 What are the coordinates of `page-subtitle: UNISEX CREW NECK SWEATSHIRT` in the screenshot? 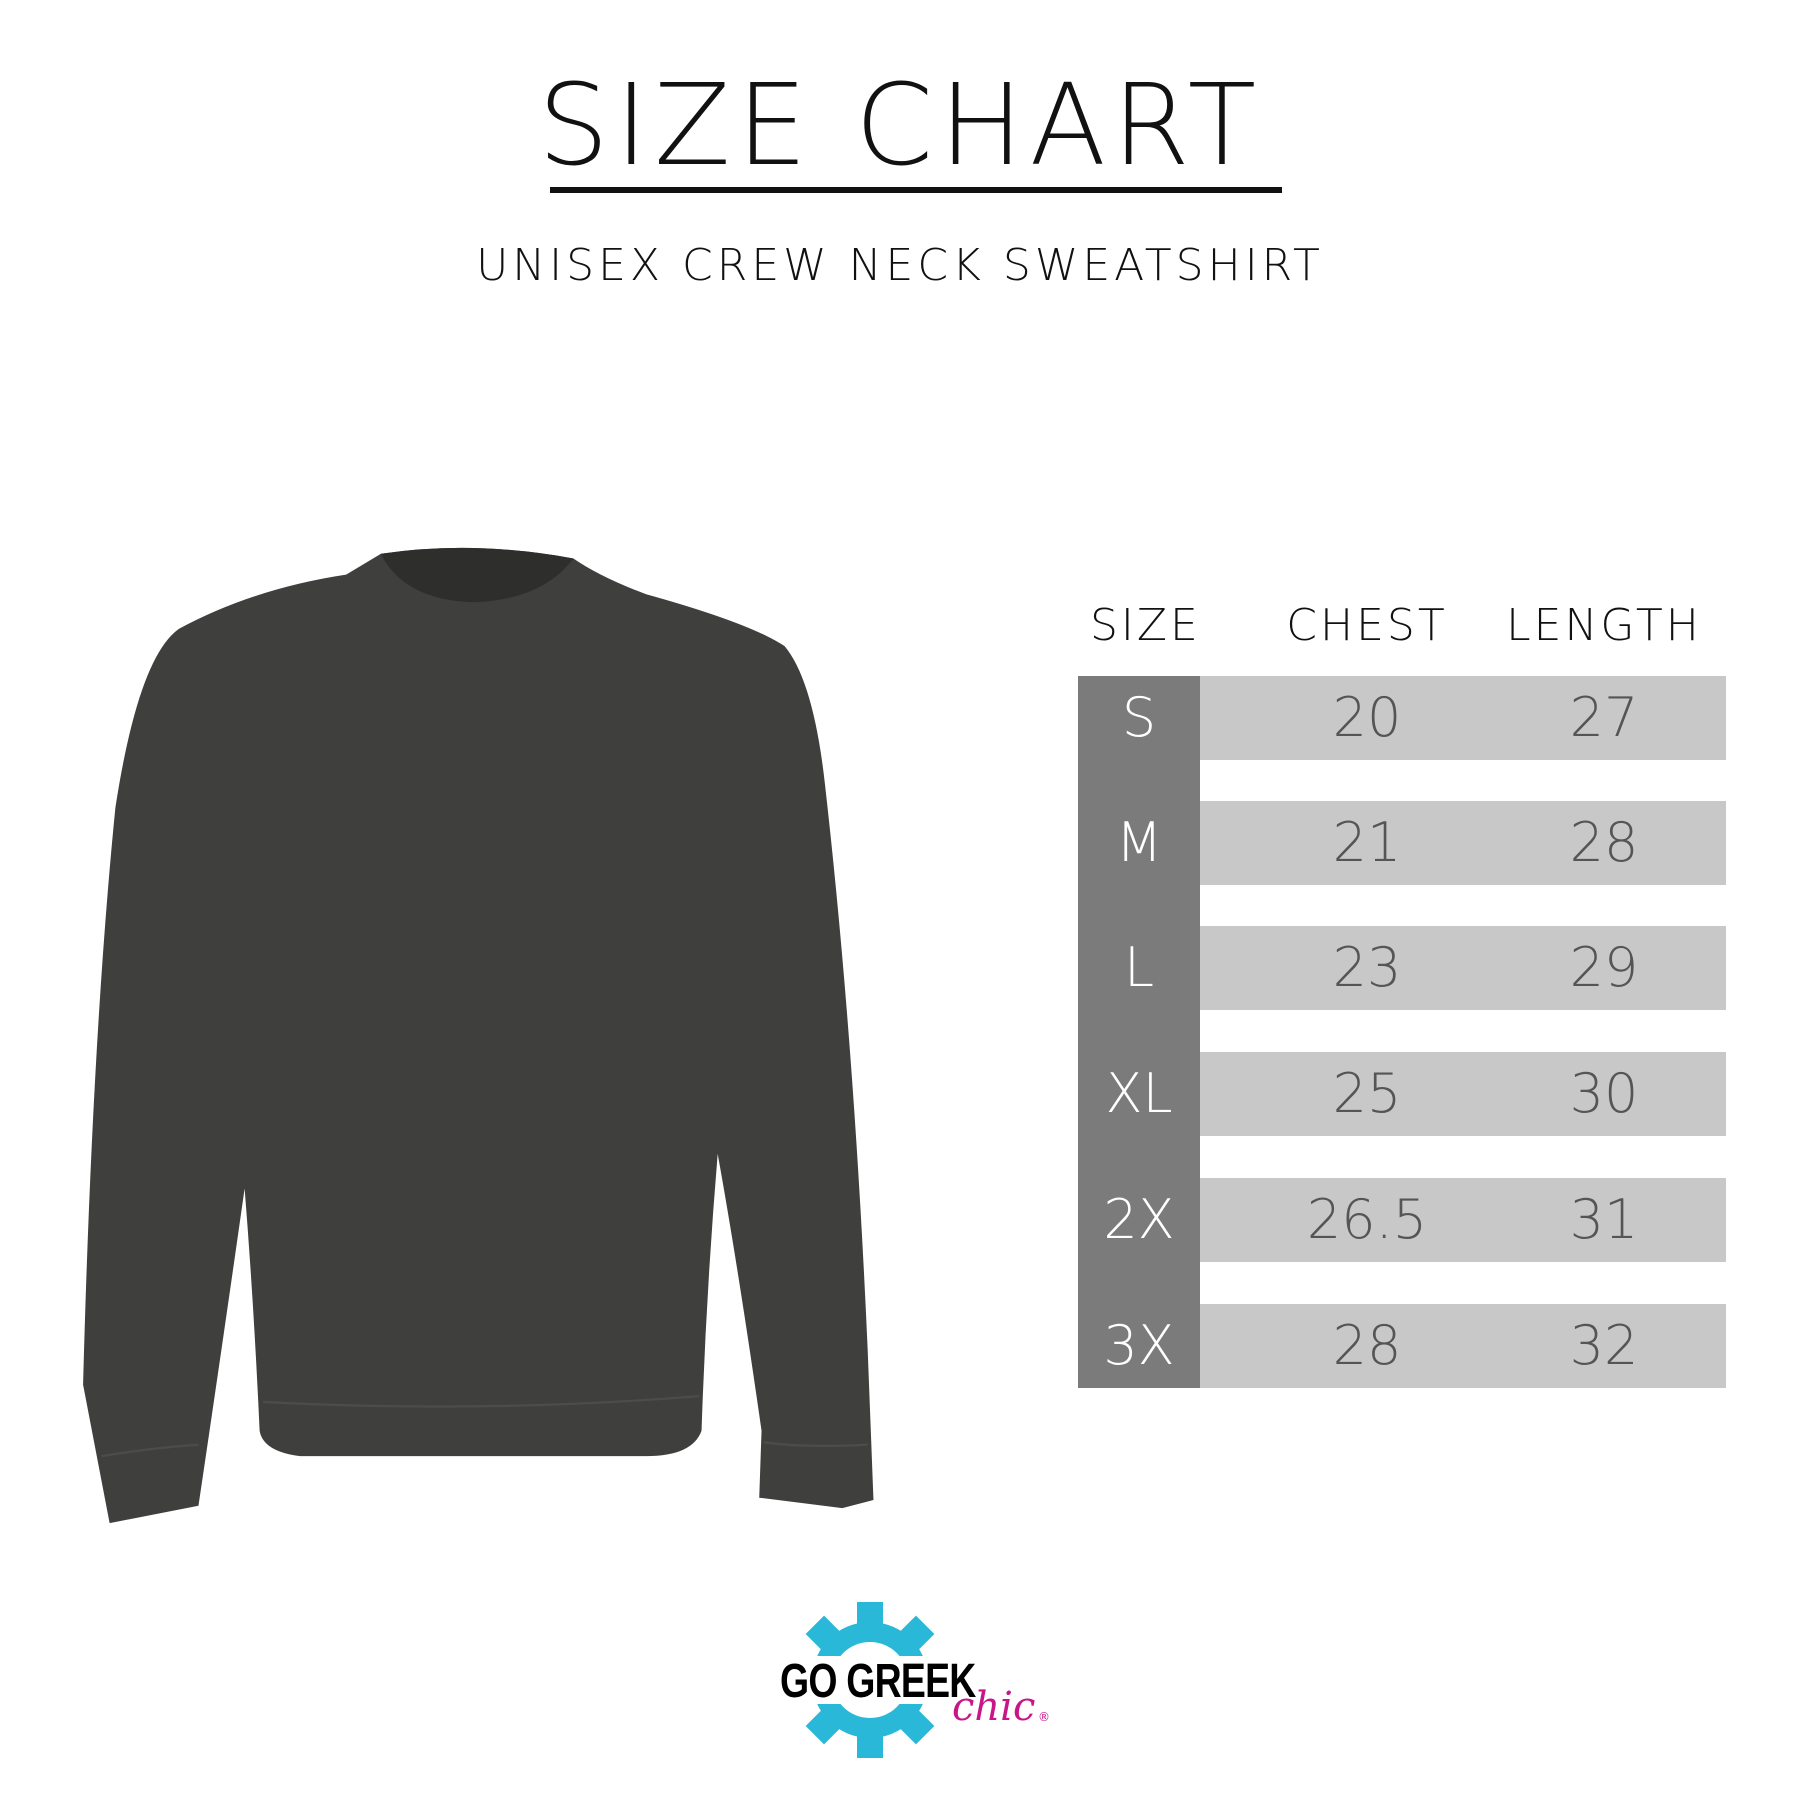 It's located at (900, 265).